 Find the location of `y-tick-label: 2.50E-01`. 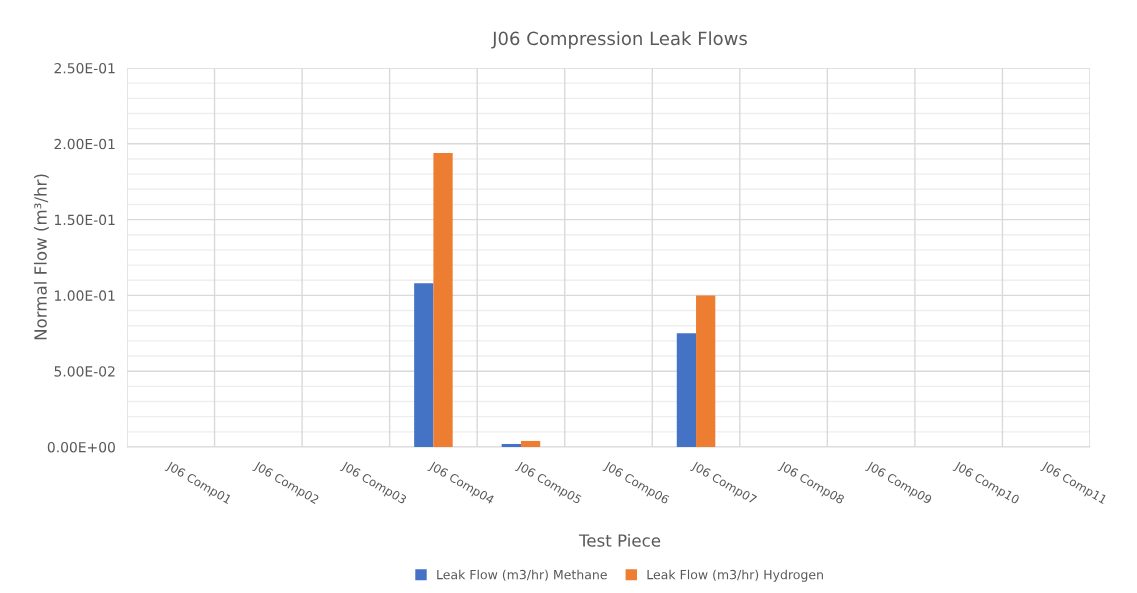

y-tick-label: 2.50E-01 is located at coordinates (84, 68).